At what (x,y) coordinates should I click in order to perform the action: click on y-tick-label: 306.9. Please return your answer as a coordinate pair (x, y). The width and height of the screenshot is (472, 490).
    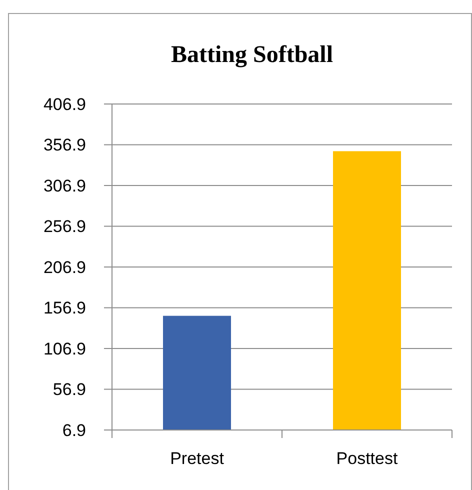
    Looking at the image, I should click on (64, 186).